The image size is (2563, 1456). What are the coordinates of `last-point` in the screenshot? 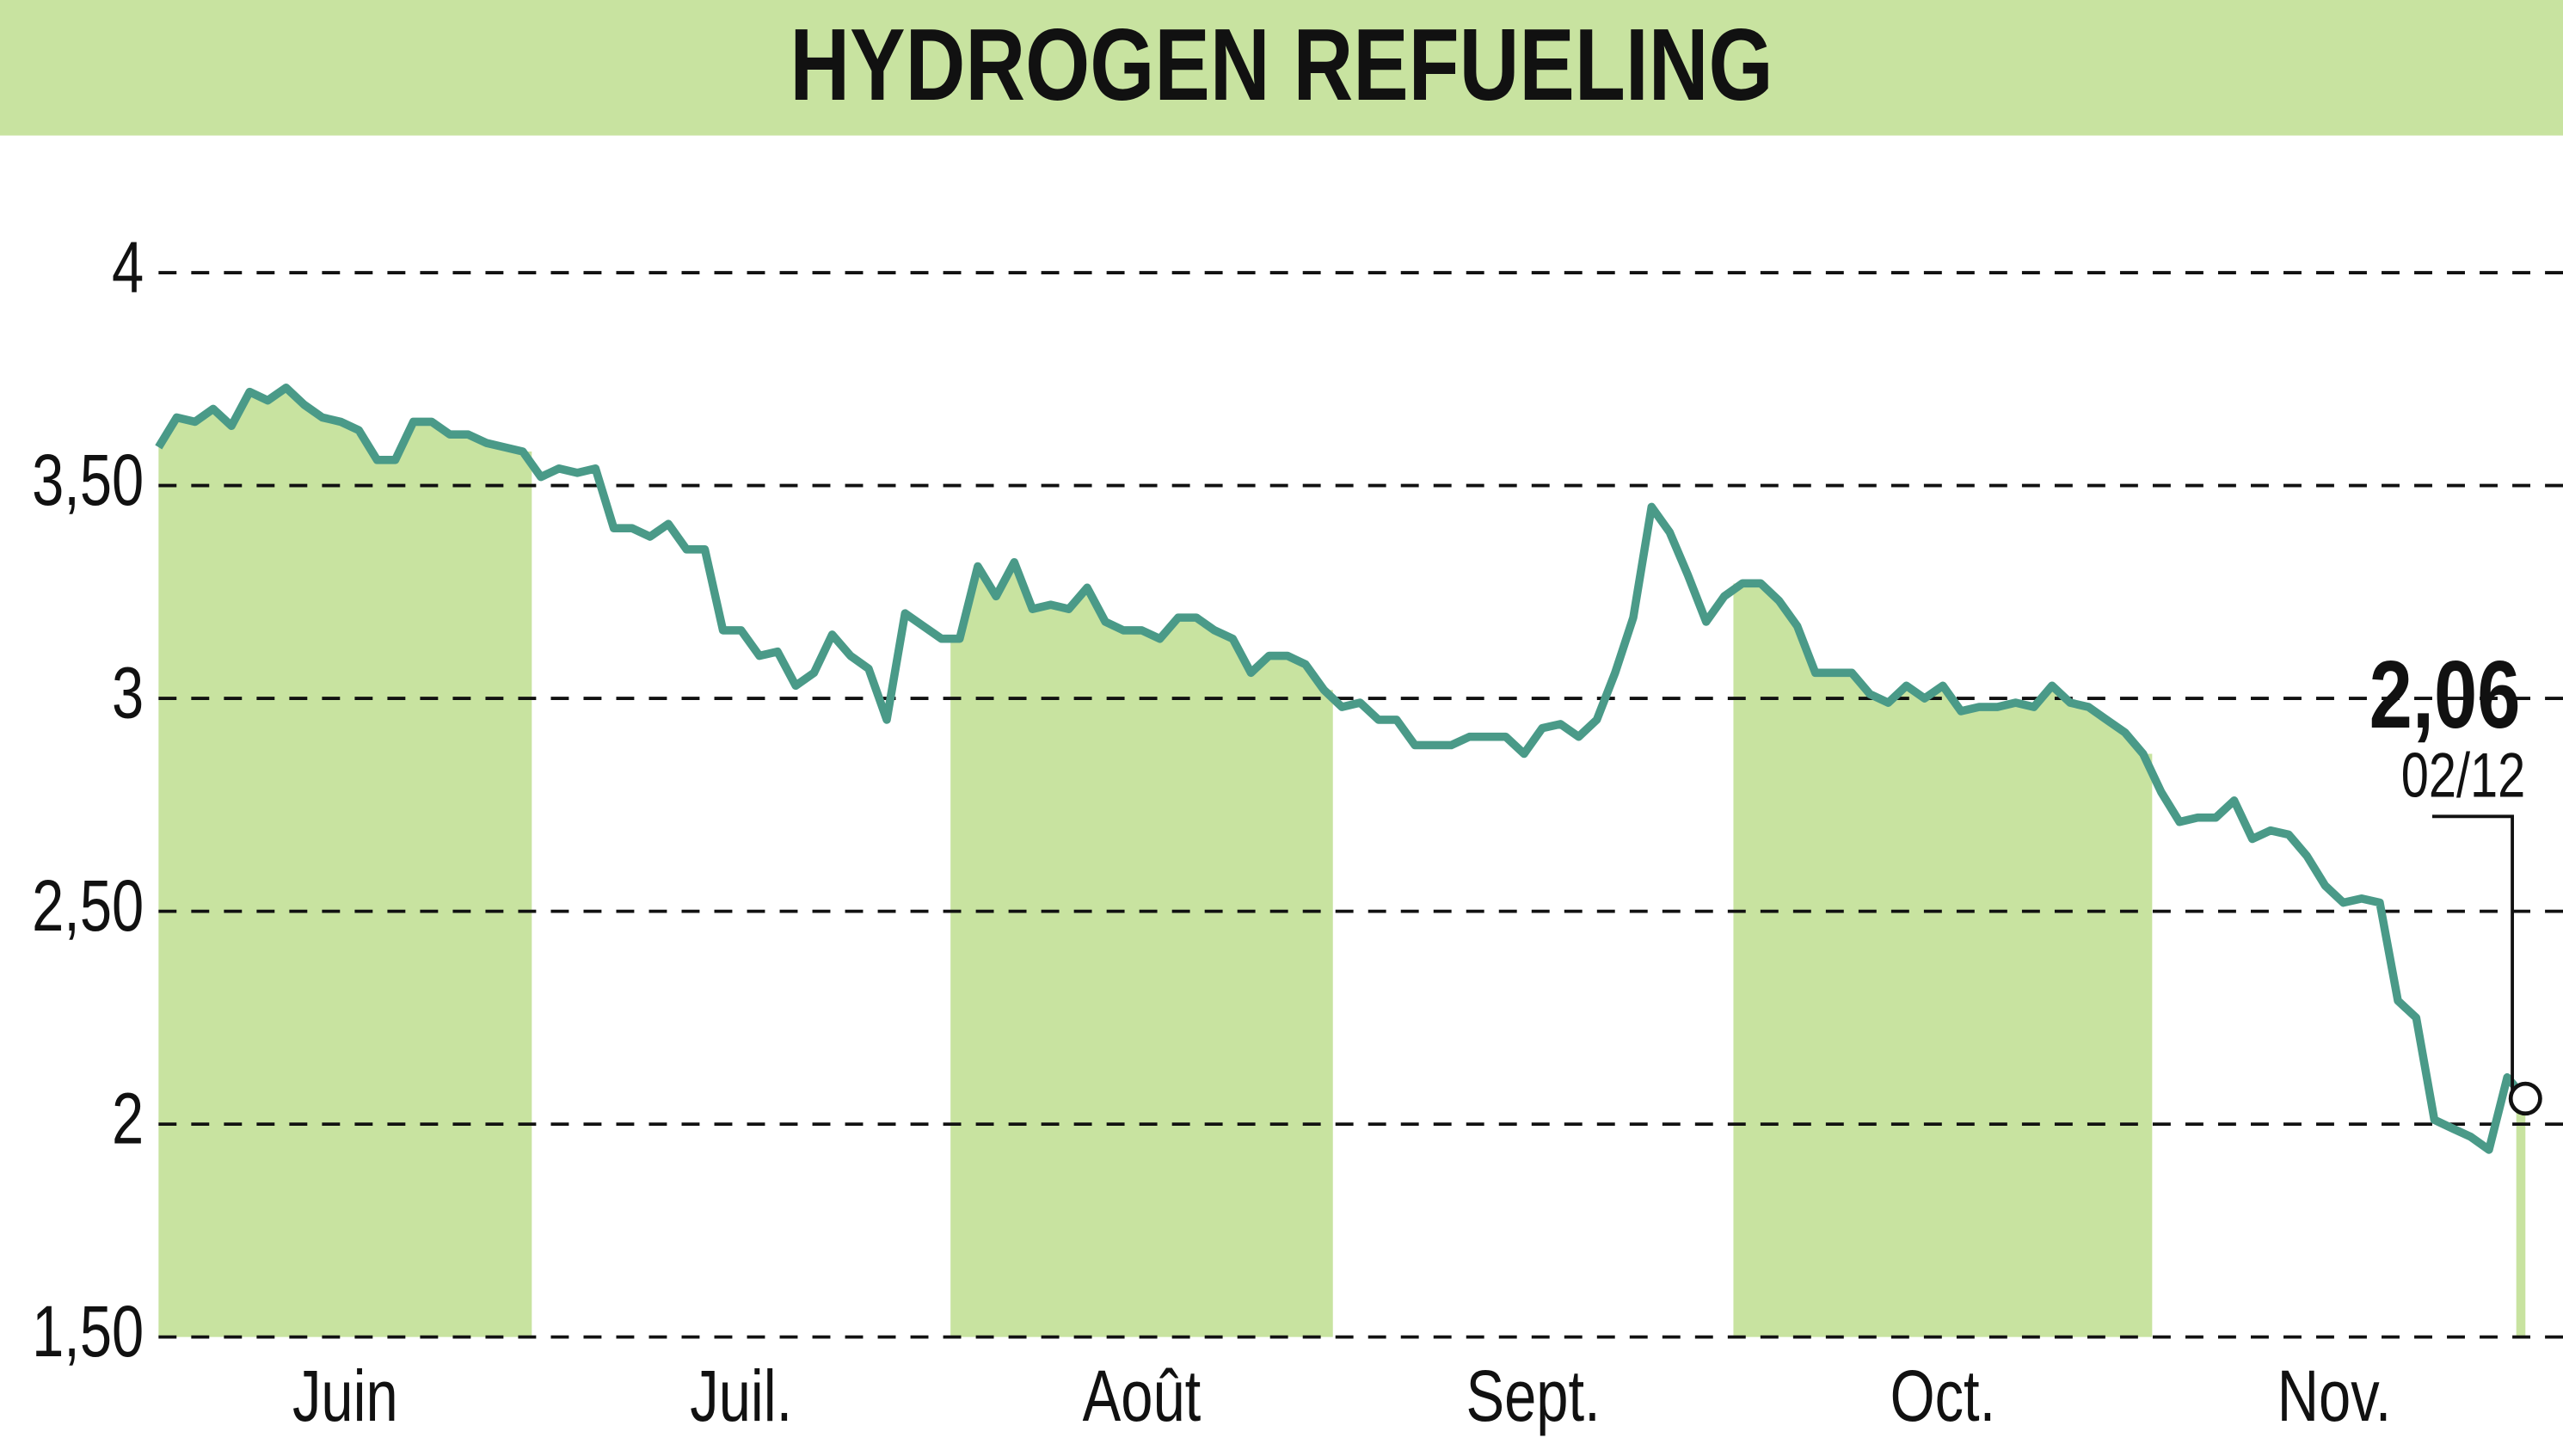 It's located at (2525, 1098).